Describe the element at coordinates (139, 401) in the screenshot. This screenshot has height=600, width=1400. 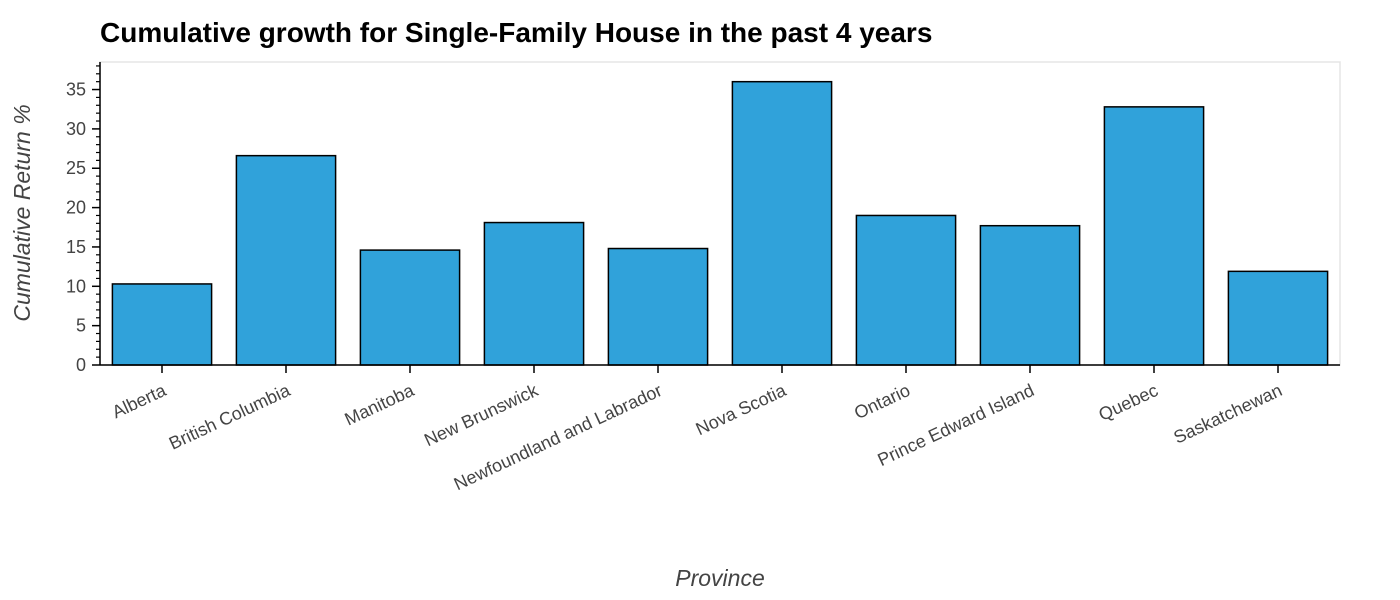
I see `x-tick-label: Alberta` at that location.